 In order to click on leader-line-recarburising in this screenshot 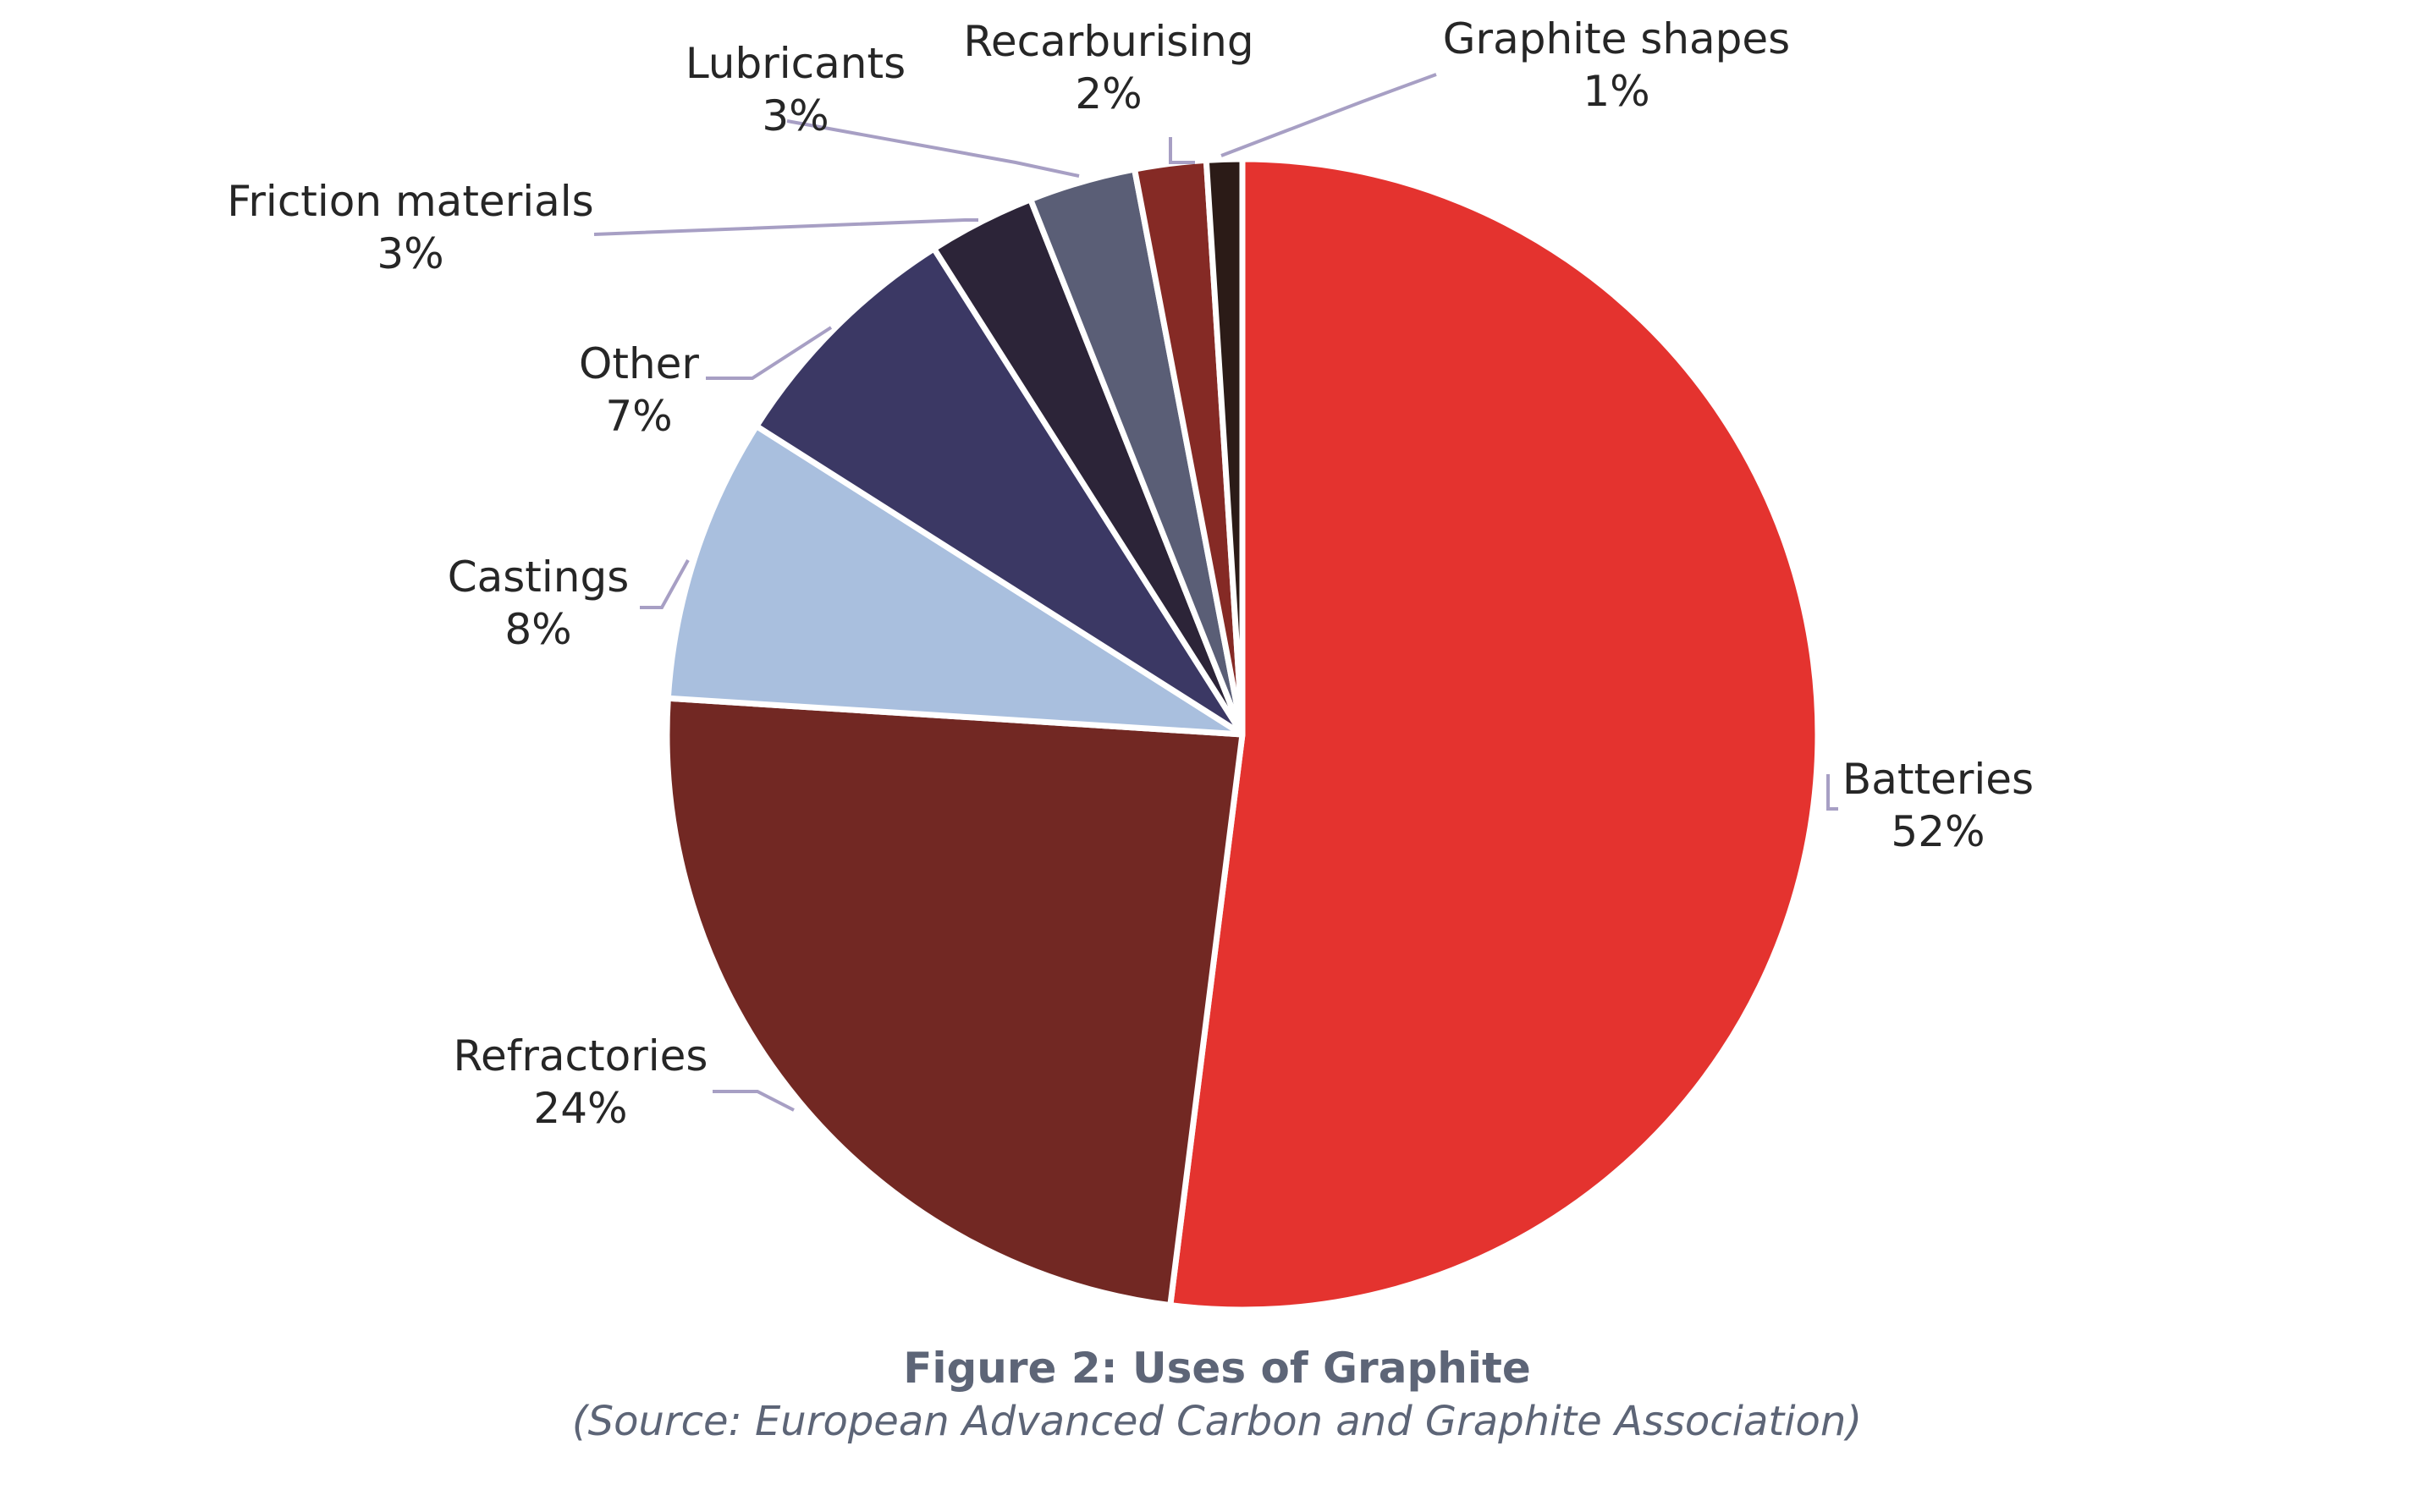, I will do `click(1182, 150)`.